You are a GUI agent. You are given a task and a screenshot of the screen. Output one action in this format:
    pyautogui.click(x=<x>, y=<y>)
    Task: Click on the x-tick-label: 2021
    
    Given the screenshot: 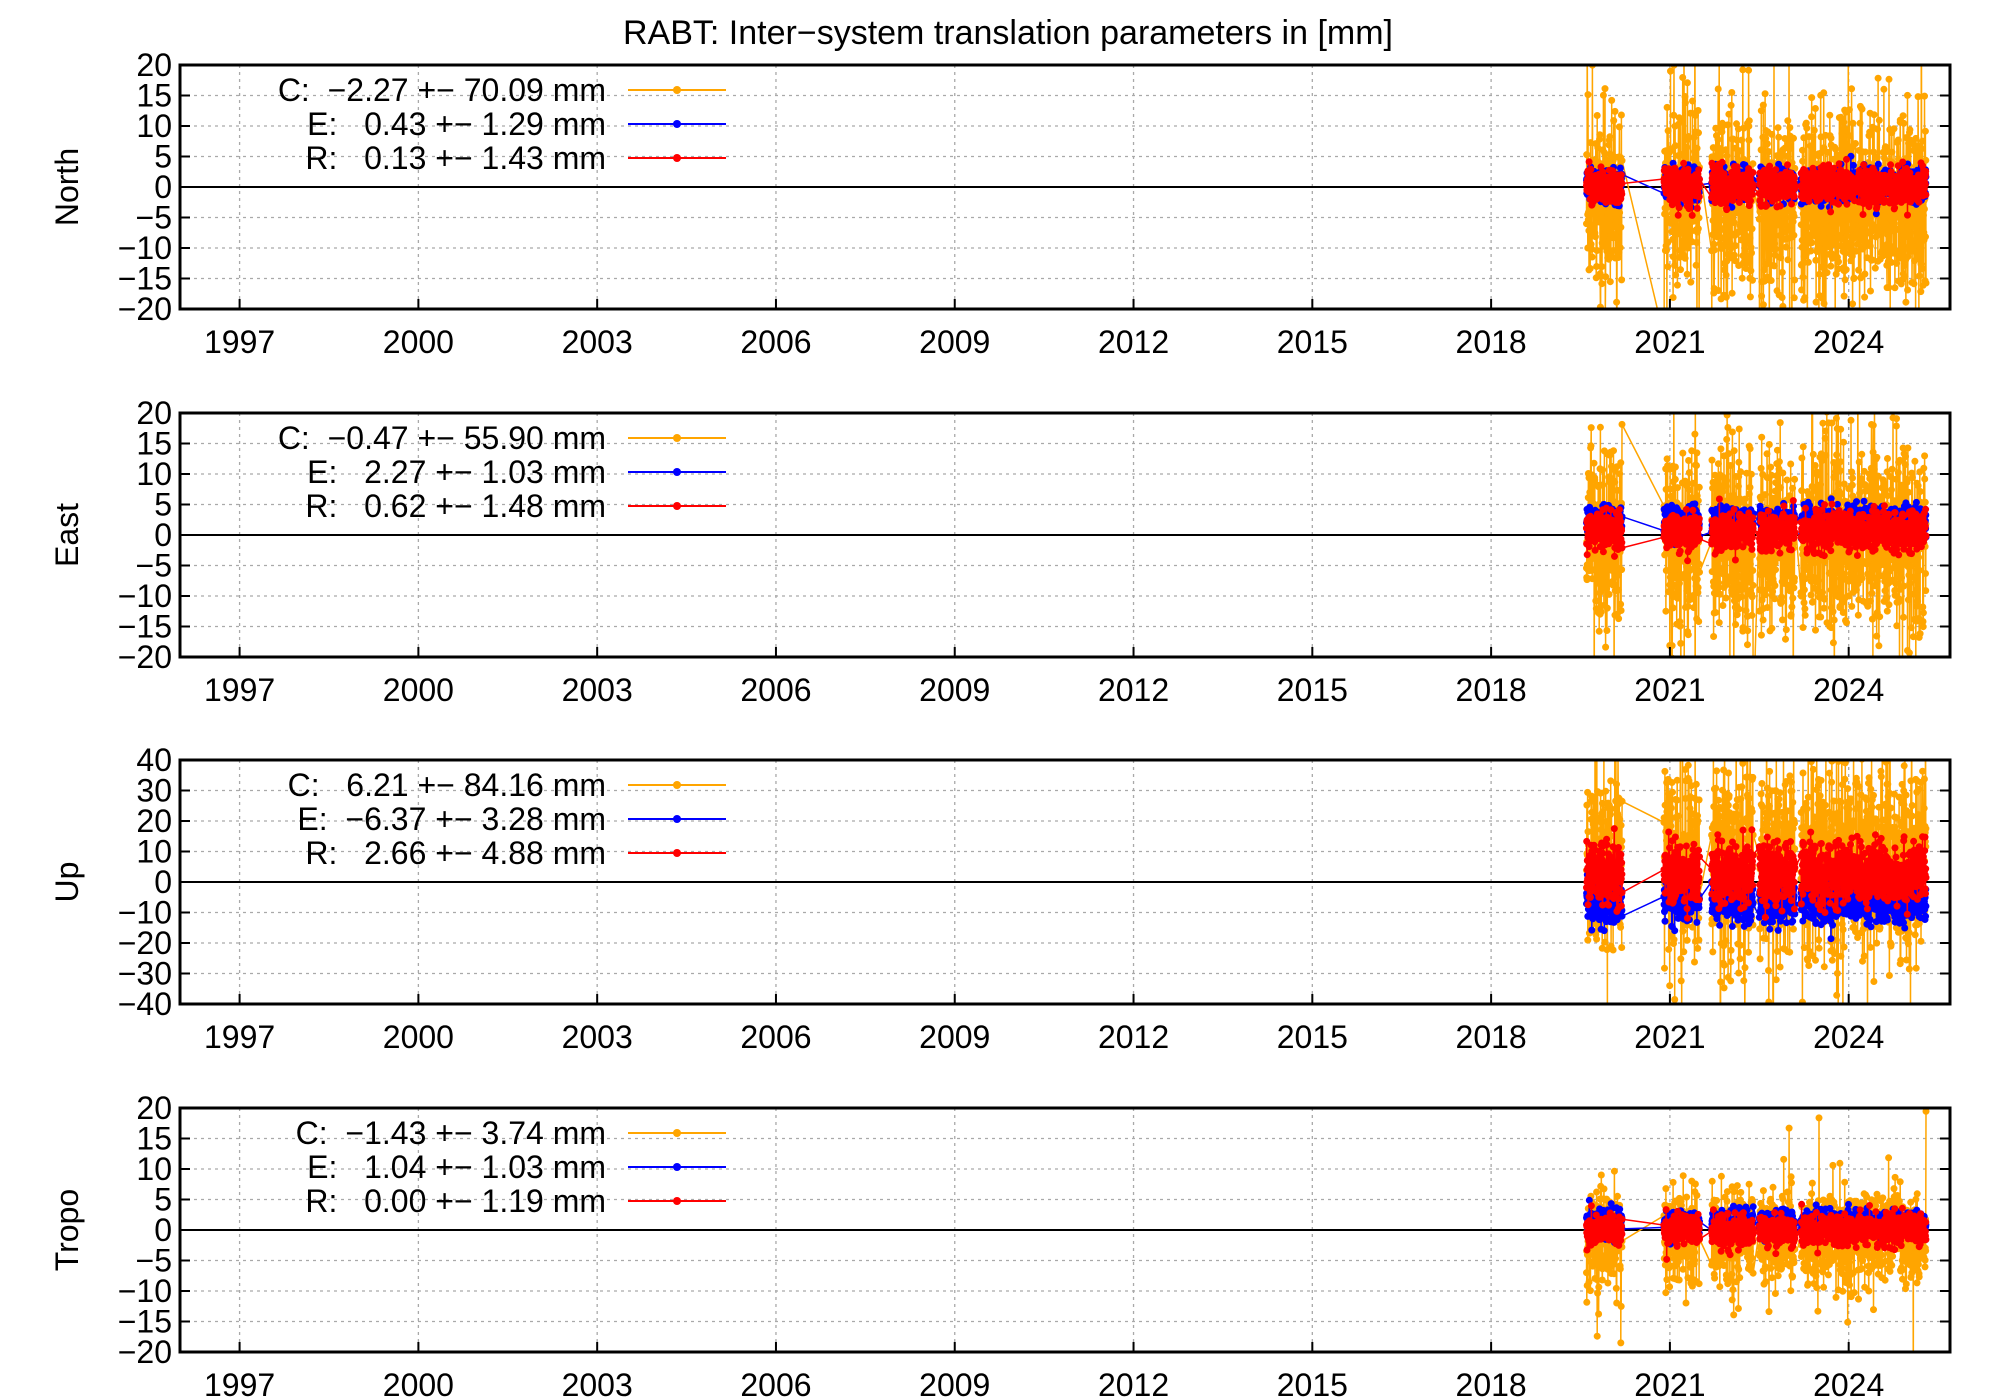 What is the action you would take?
    pyautogui.click(x=1669, y=690)
    